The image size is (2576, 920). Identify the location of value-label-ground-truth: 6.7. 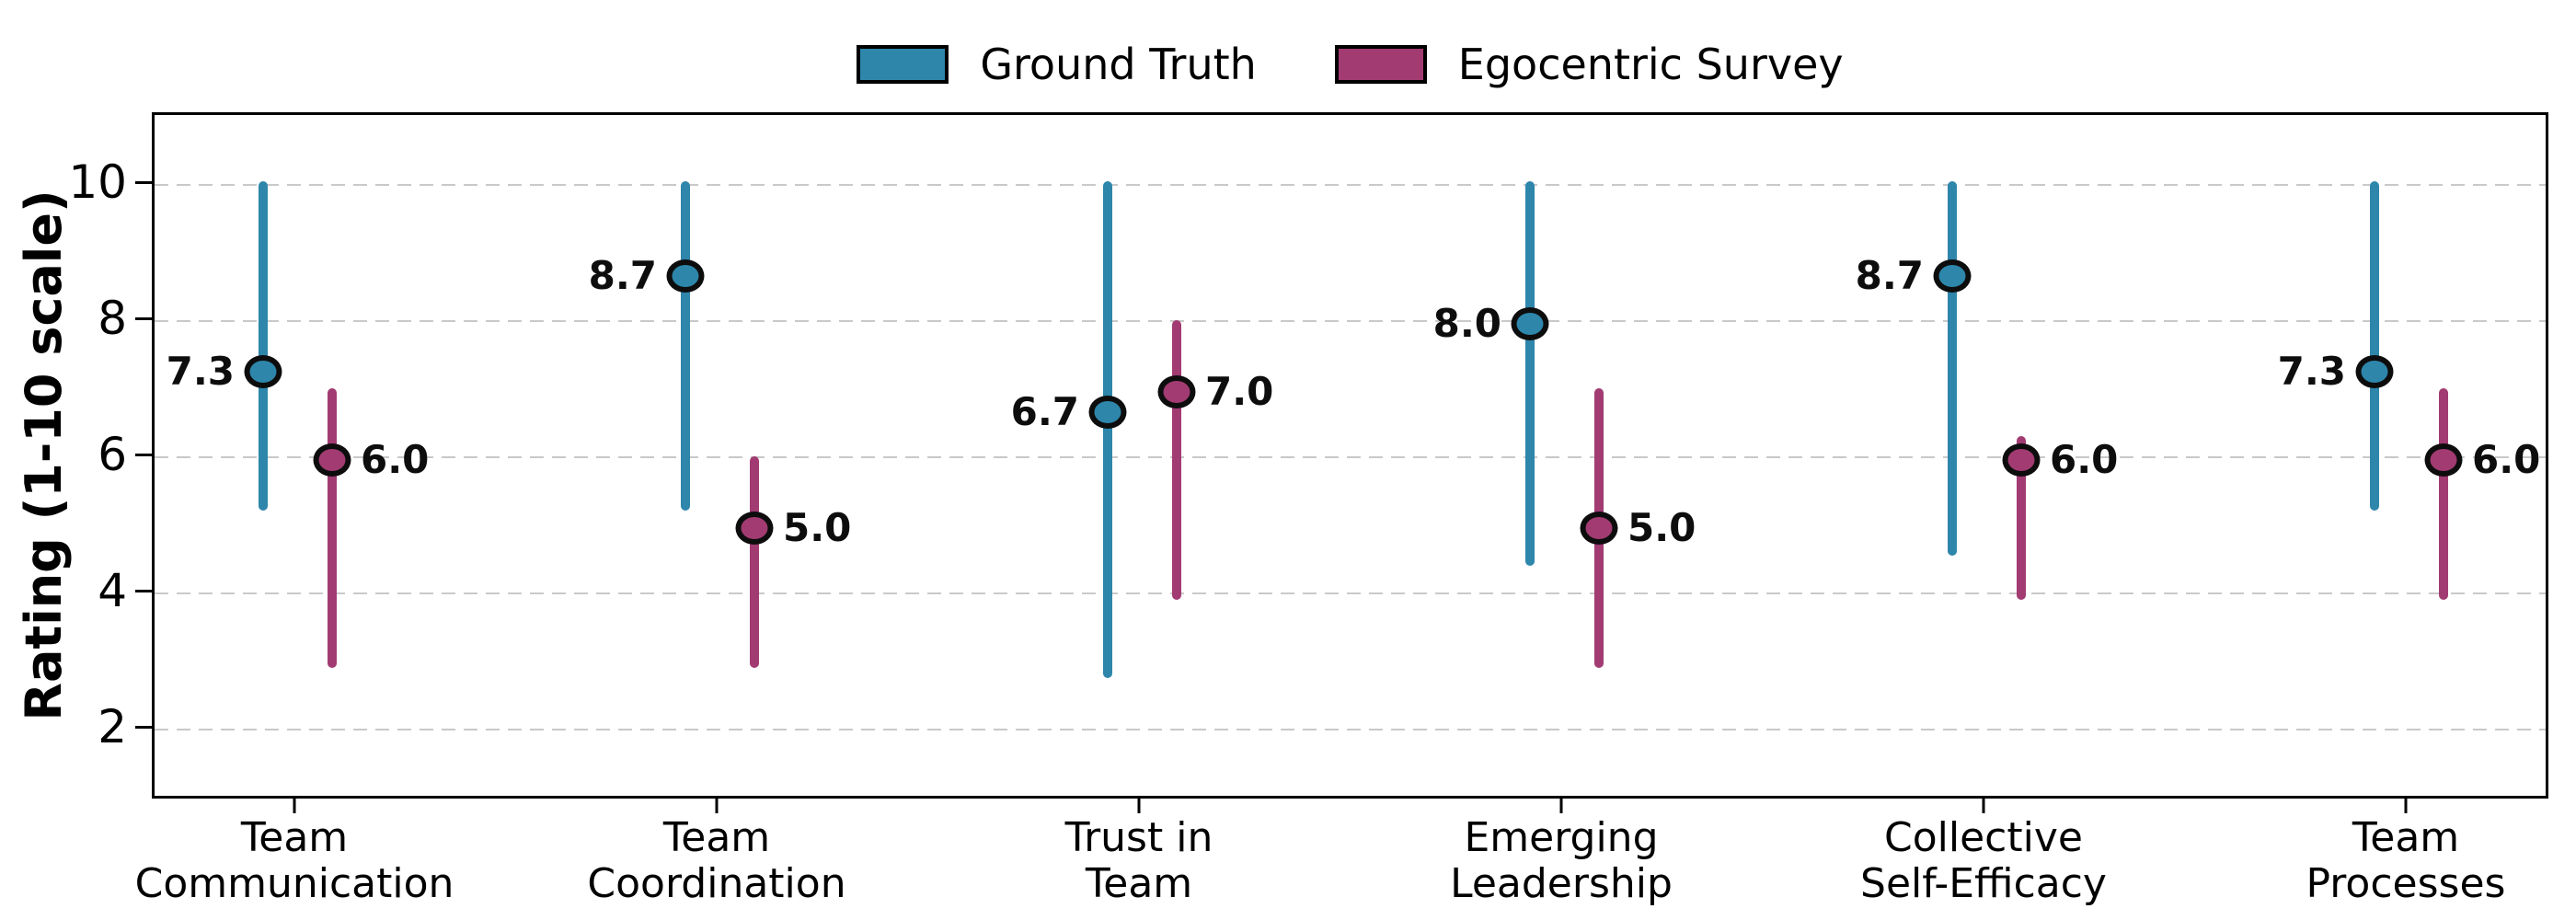
(1044, 412).